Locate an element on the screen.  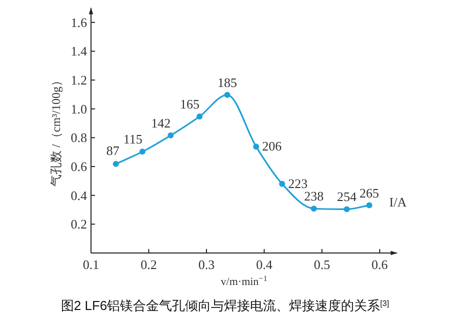
annotation: 206 is located at coordinates (272, 146).